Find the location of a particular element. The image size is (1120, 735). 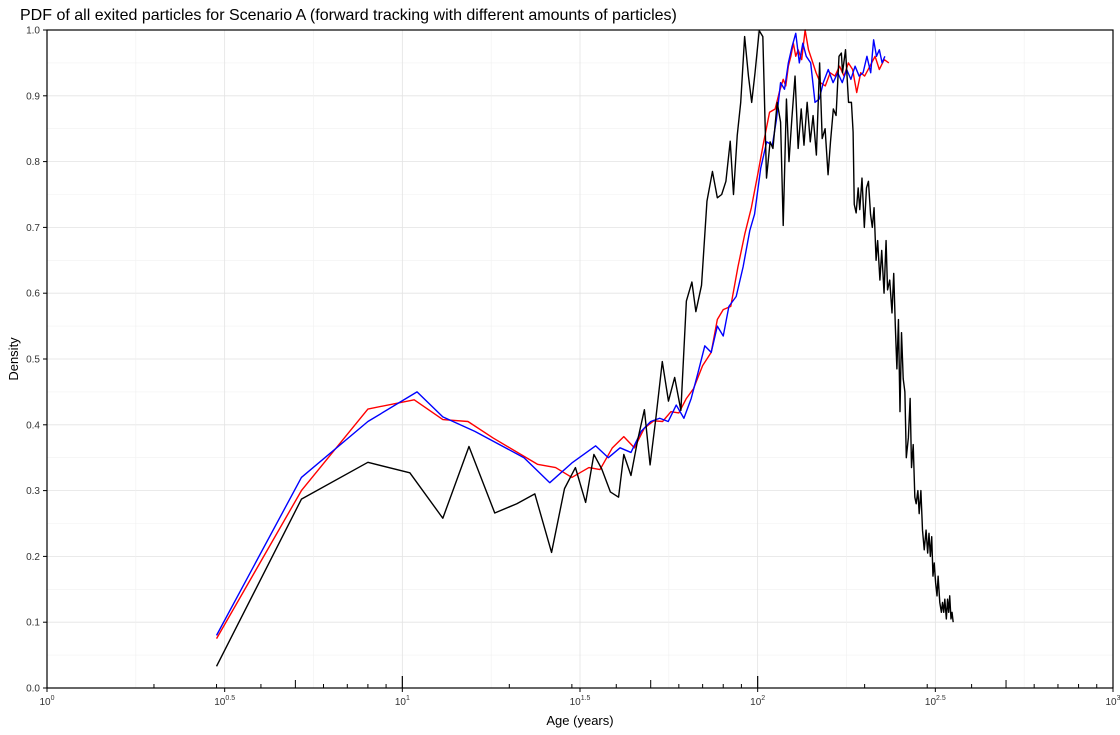

y-tick-label: 0.6 is located at coordinates (33, 294).